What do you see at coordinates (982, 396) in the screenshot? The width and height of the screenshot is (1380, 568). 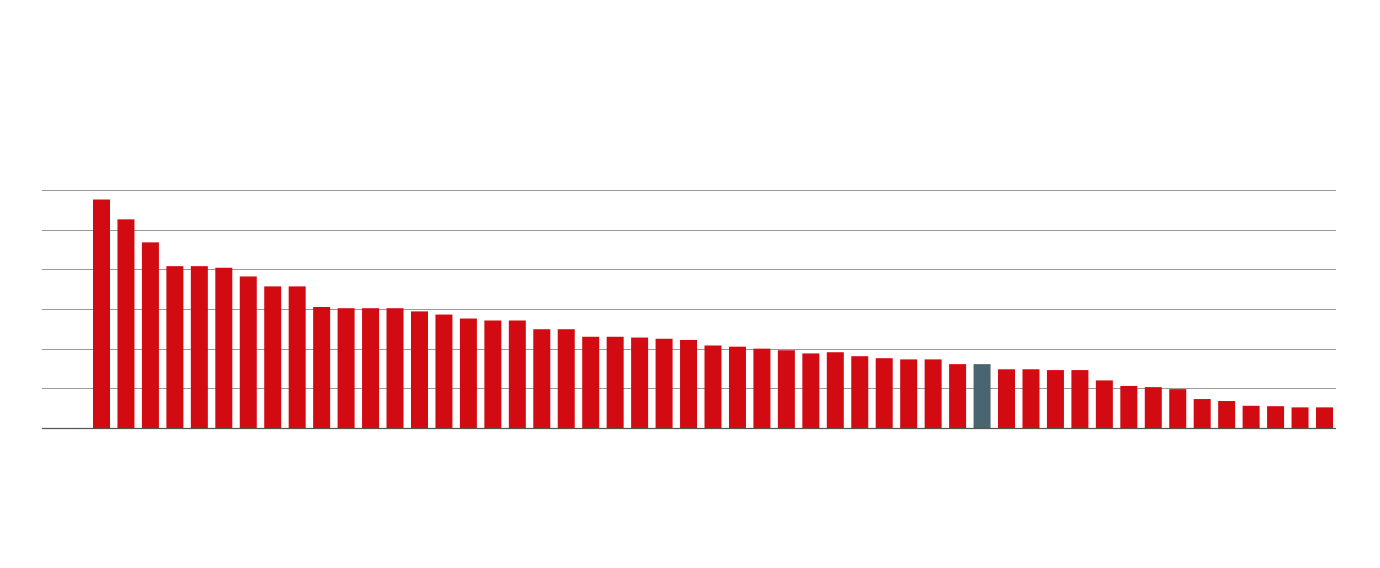 I see `bar-highlighted` at bounding box center [982, 396].